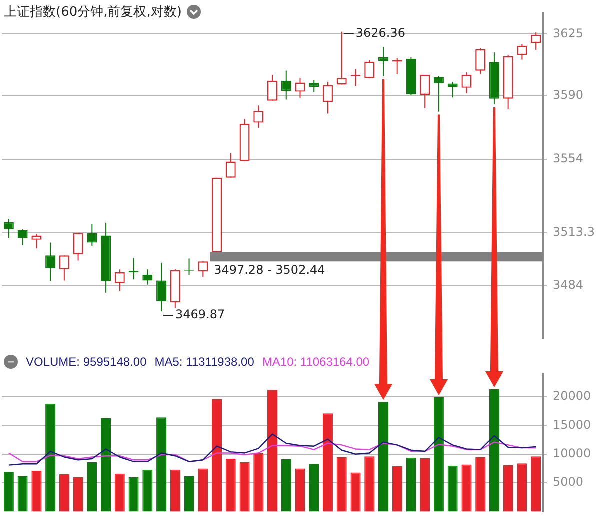 The height and width of the screenshot is (525, 600). Describe the element at coordinates (201, 315) in the screenshot. I see `annotation: 3469.87` at that location.